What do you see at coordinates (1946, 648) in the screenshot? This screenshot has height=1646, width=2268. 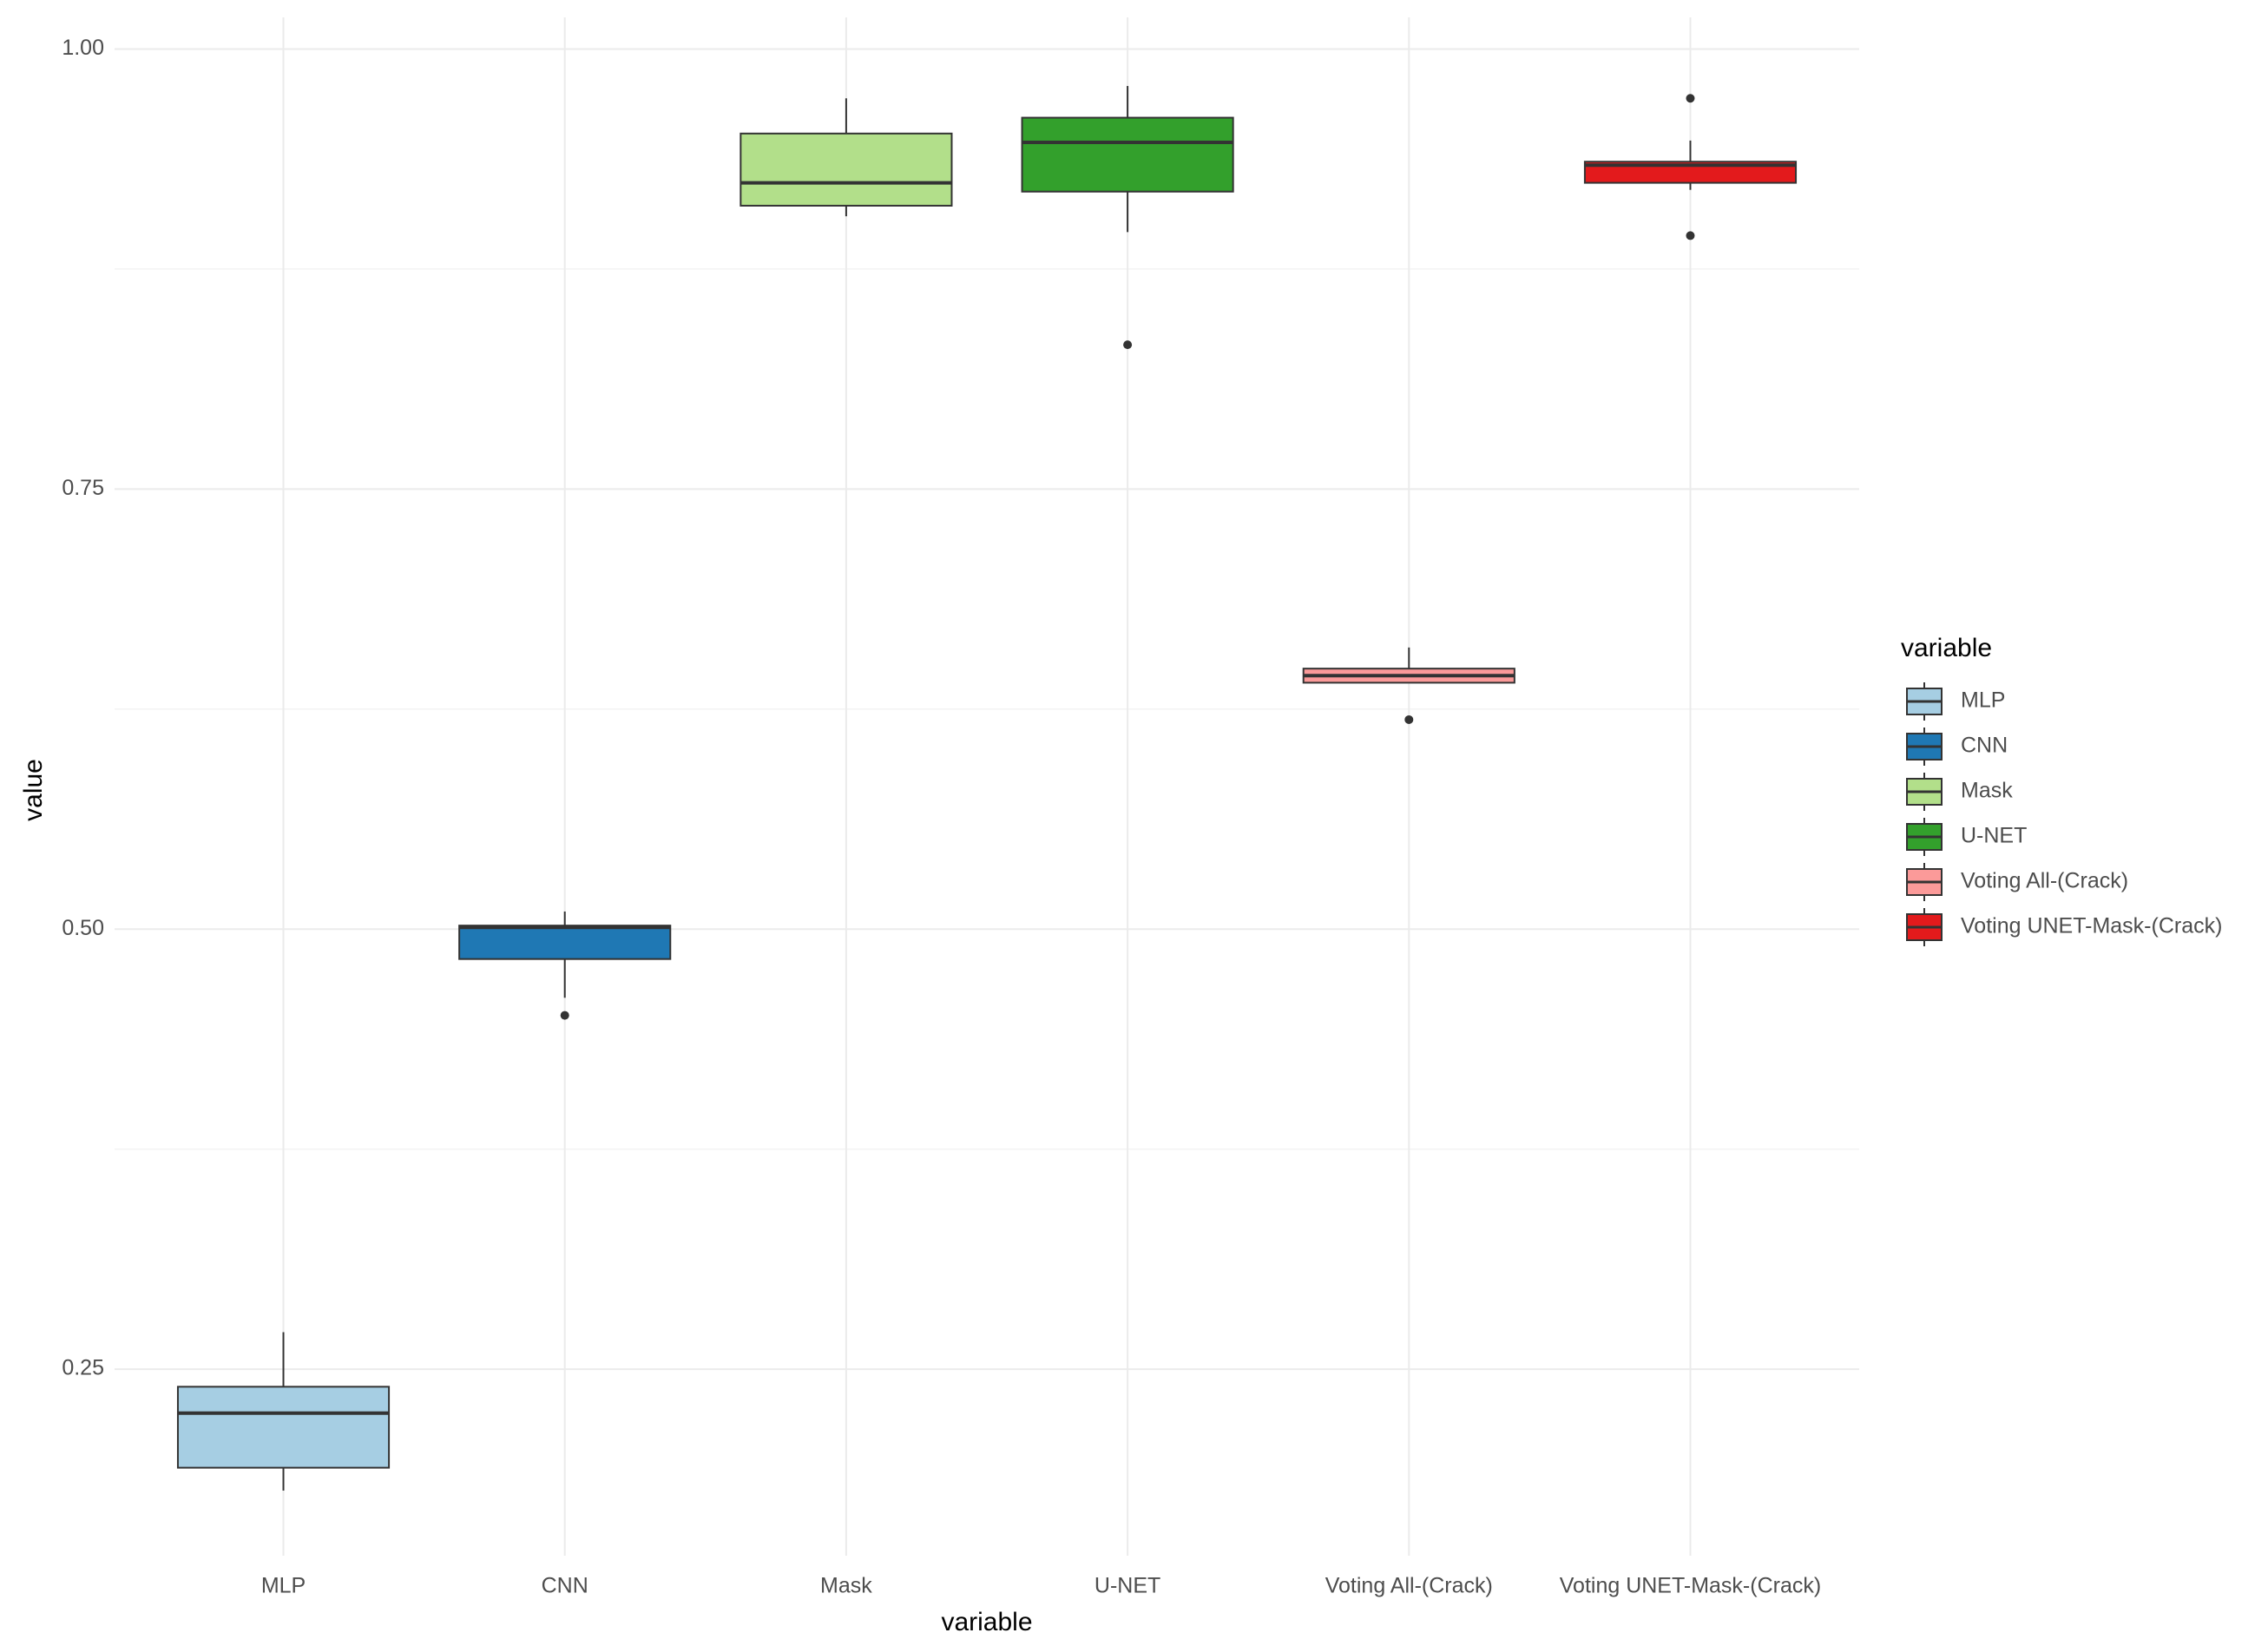 I see `legend-title: variable` at bounding box center [1946, 648].